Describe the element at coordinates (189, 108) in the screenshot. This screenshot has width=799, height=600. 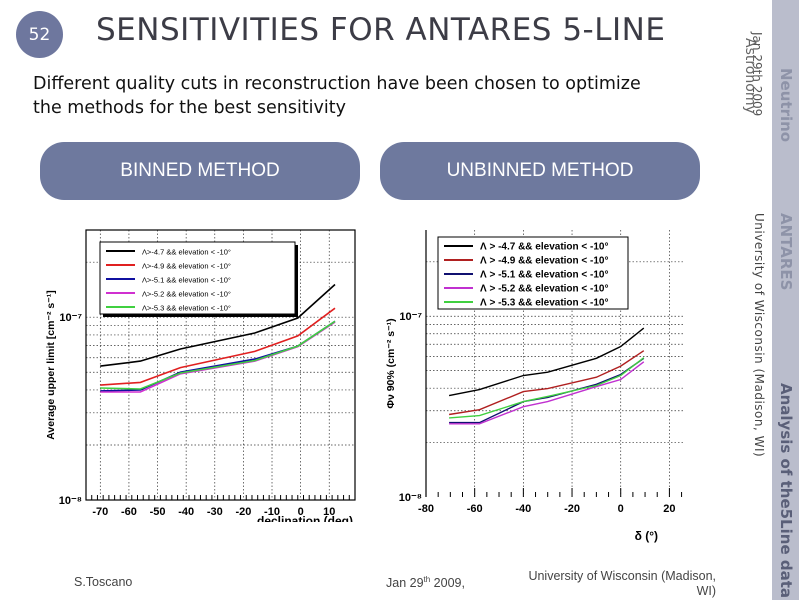
I see `subtitle-line-2: the methods for the best sensitivity` at that location.